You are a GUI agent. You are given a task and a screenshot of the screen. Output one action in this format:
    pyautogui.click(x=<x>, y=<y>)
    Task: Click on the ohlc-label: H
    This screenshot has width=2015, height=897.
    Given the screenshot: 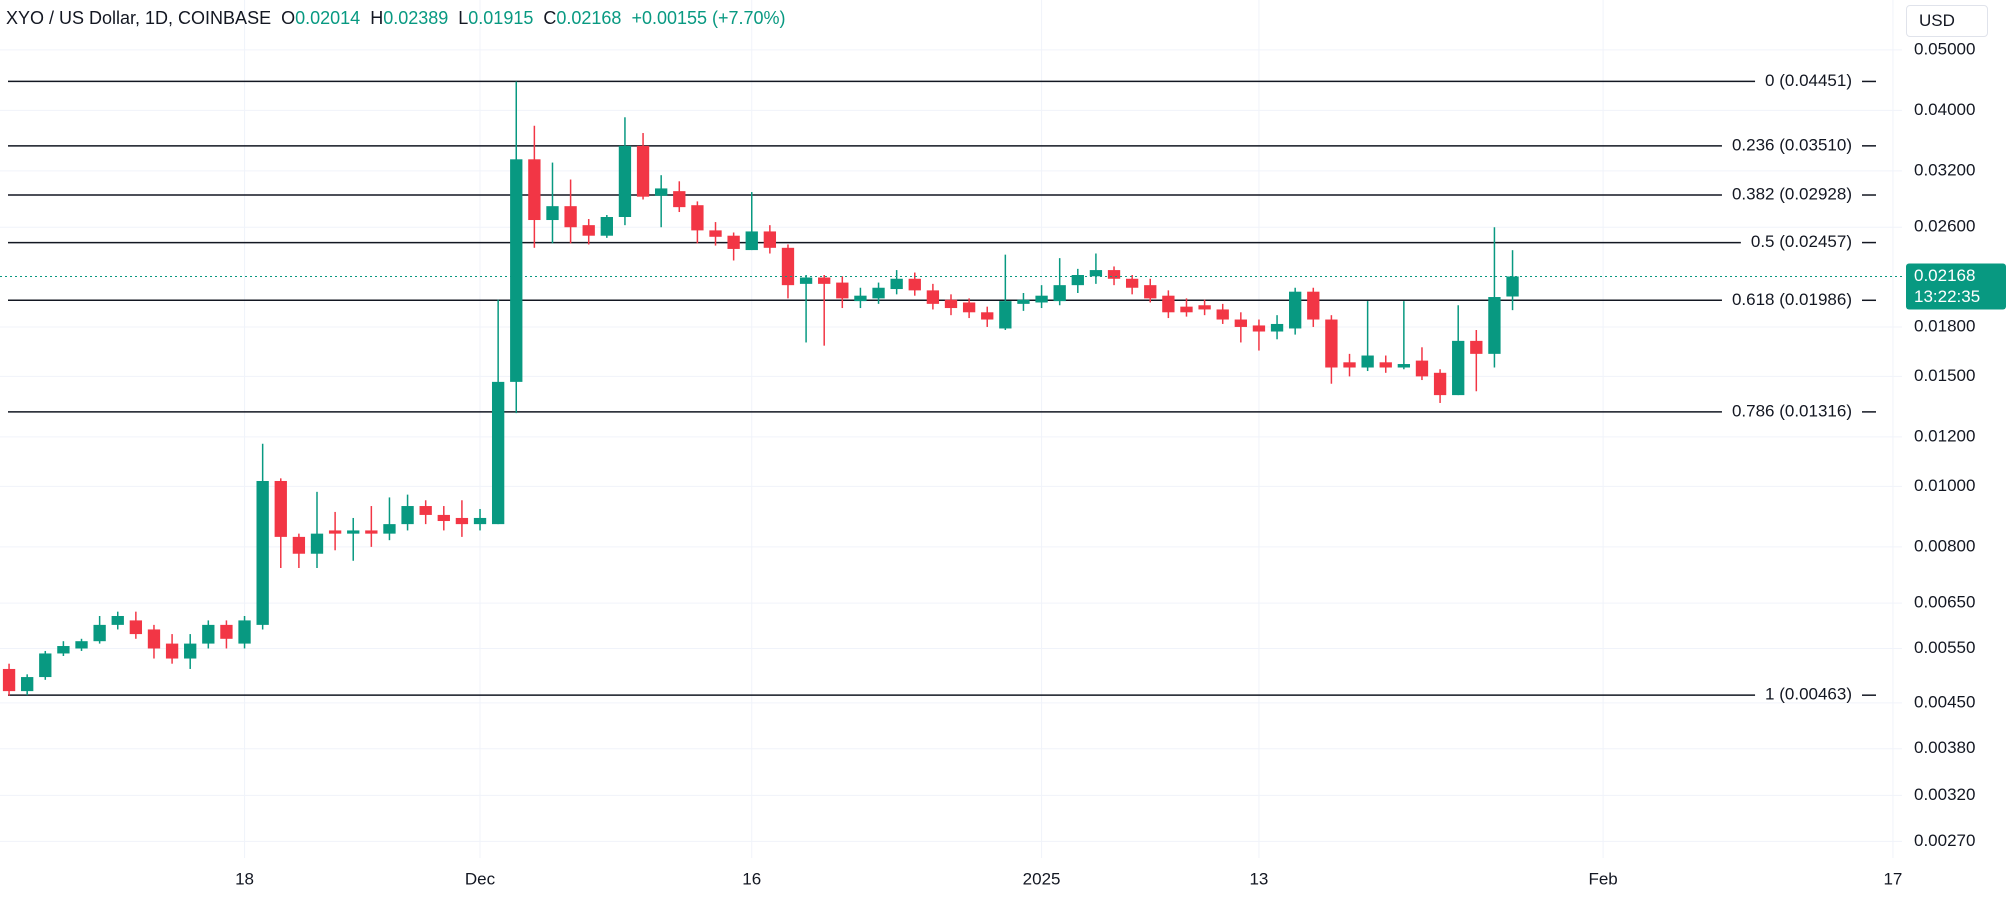 What is the action you would take?
    pyautogui.click(x=377, y=18)
    